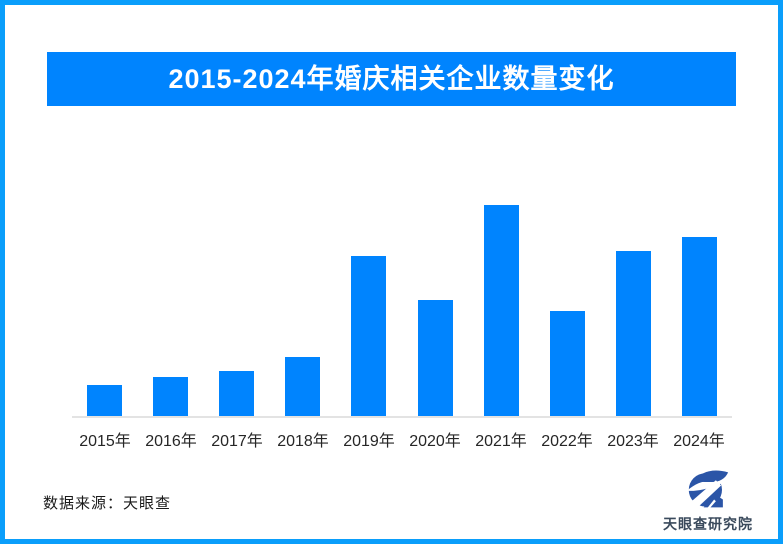 The image size is (783, 544). Describe the element at coordinates (369, 336) in the screenshot. I see `bar-2019年` at that location.